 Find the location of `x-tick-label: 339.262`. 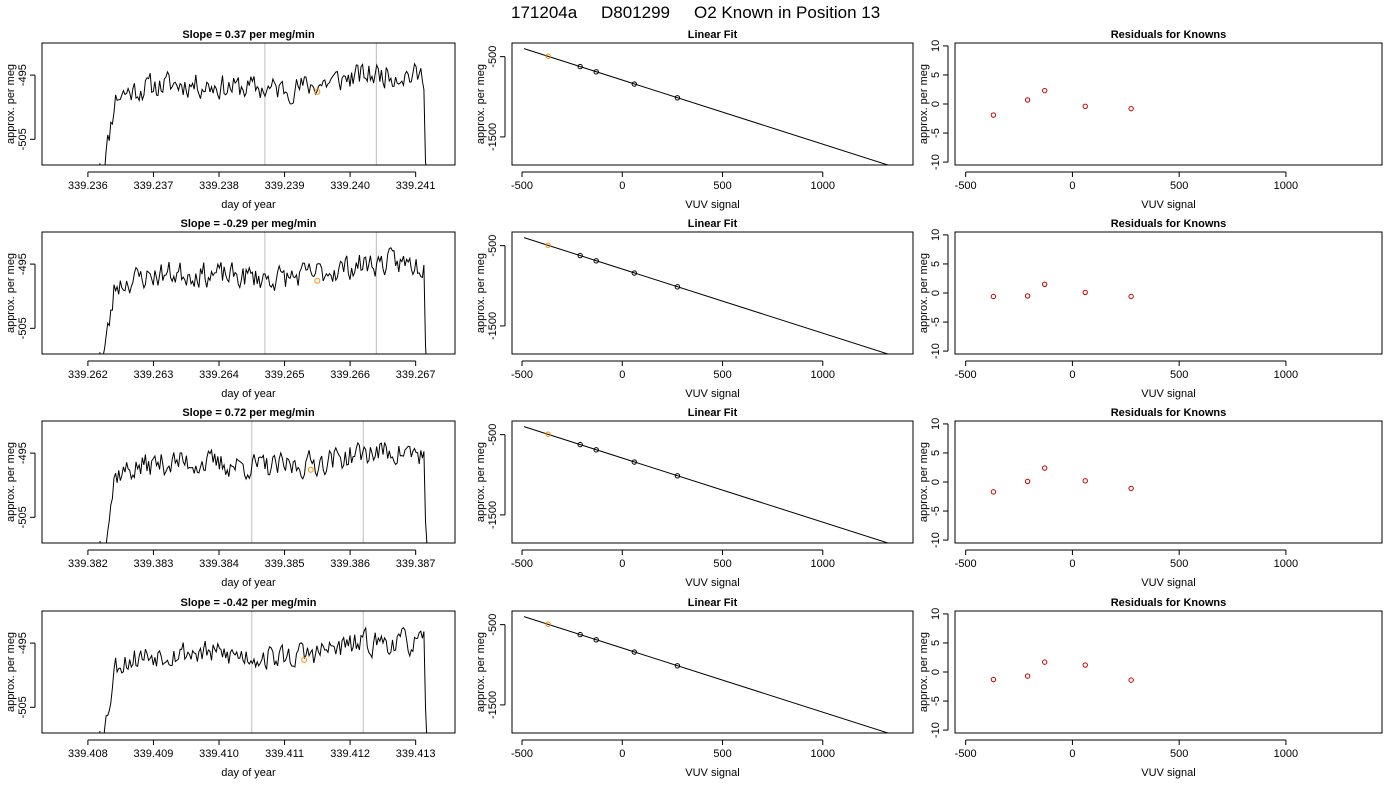

x-tick-label: 339.262 is located at coordinates (88, 375).